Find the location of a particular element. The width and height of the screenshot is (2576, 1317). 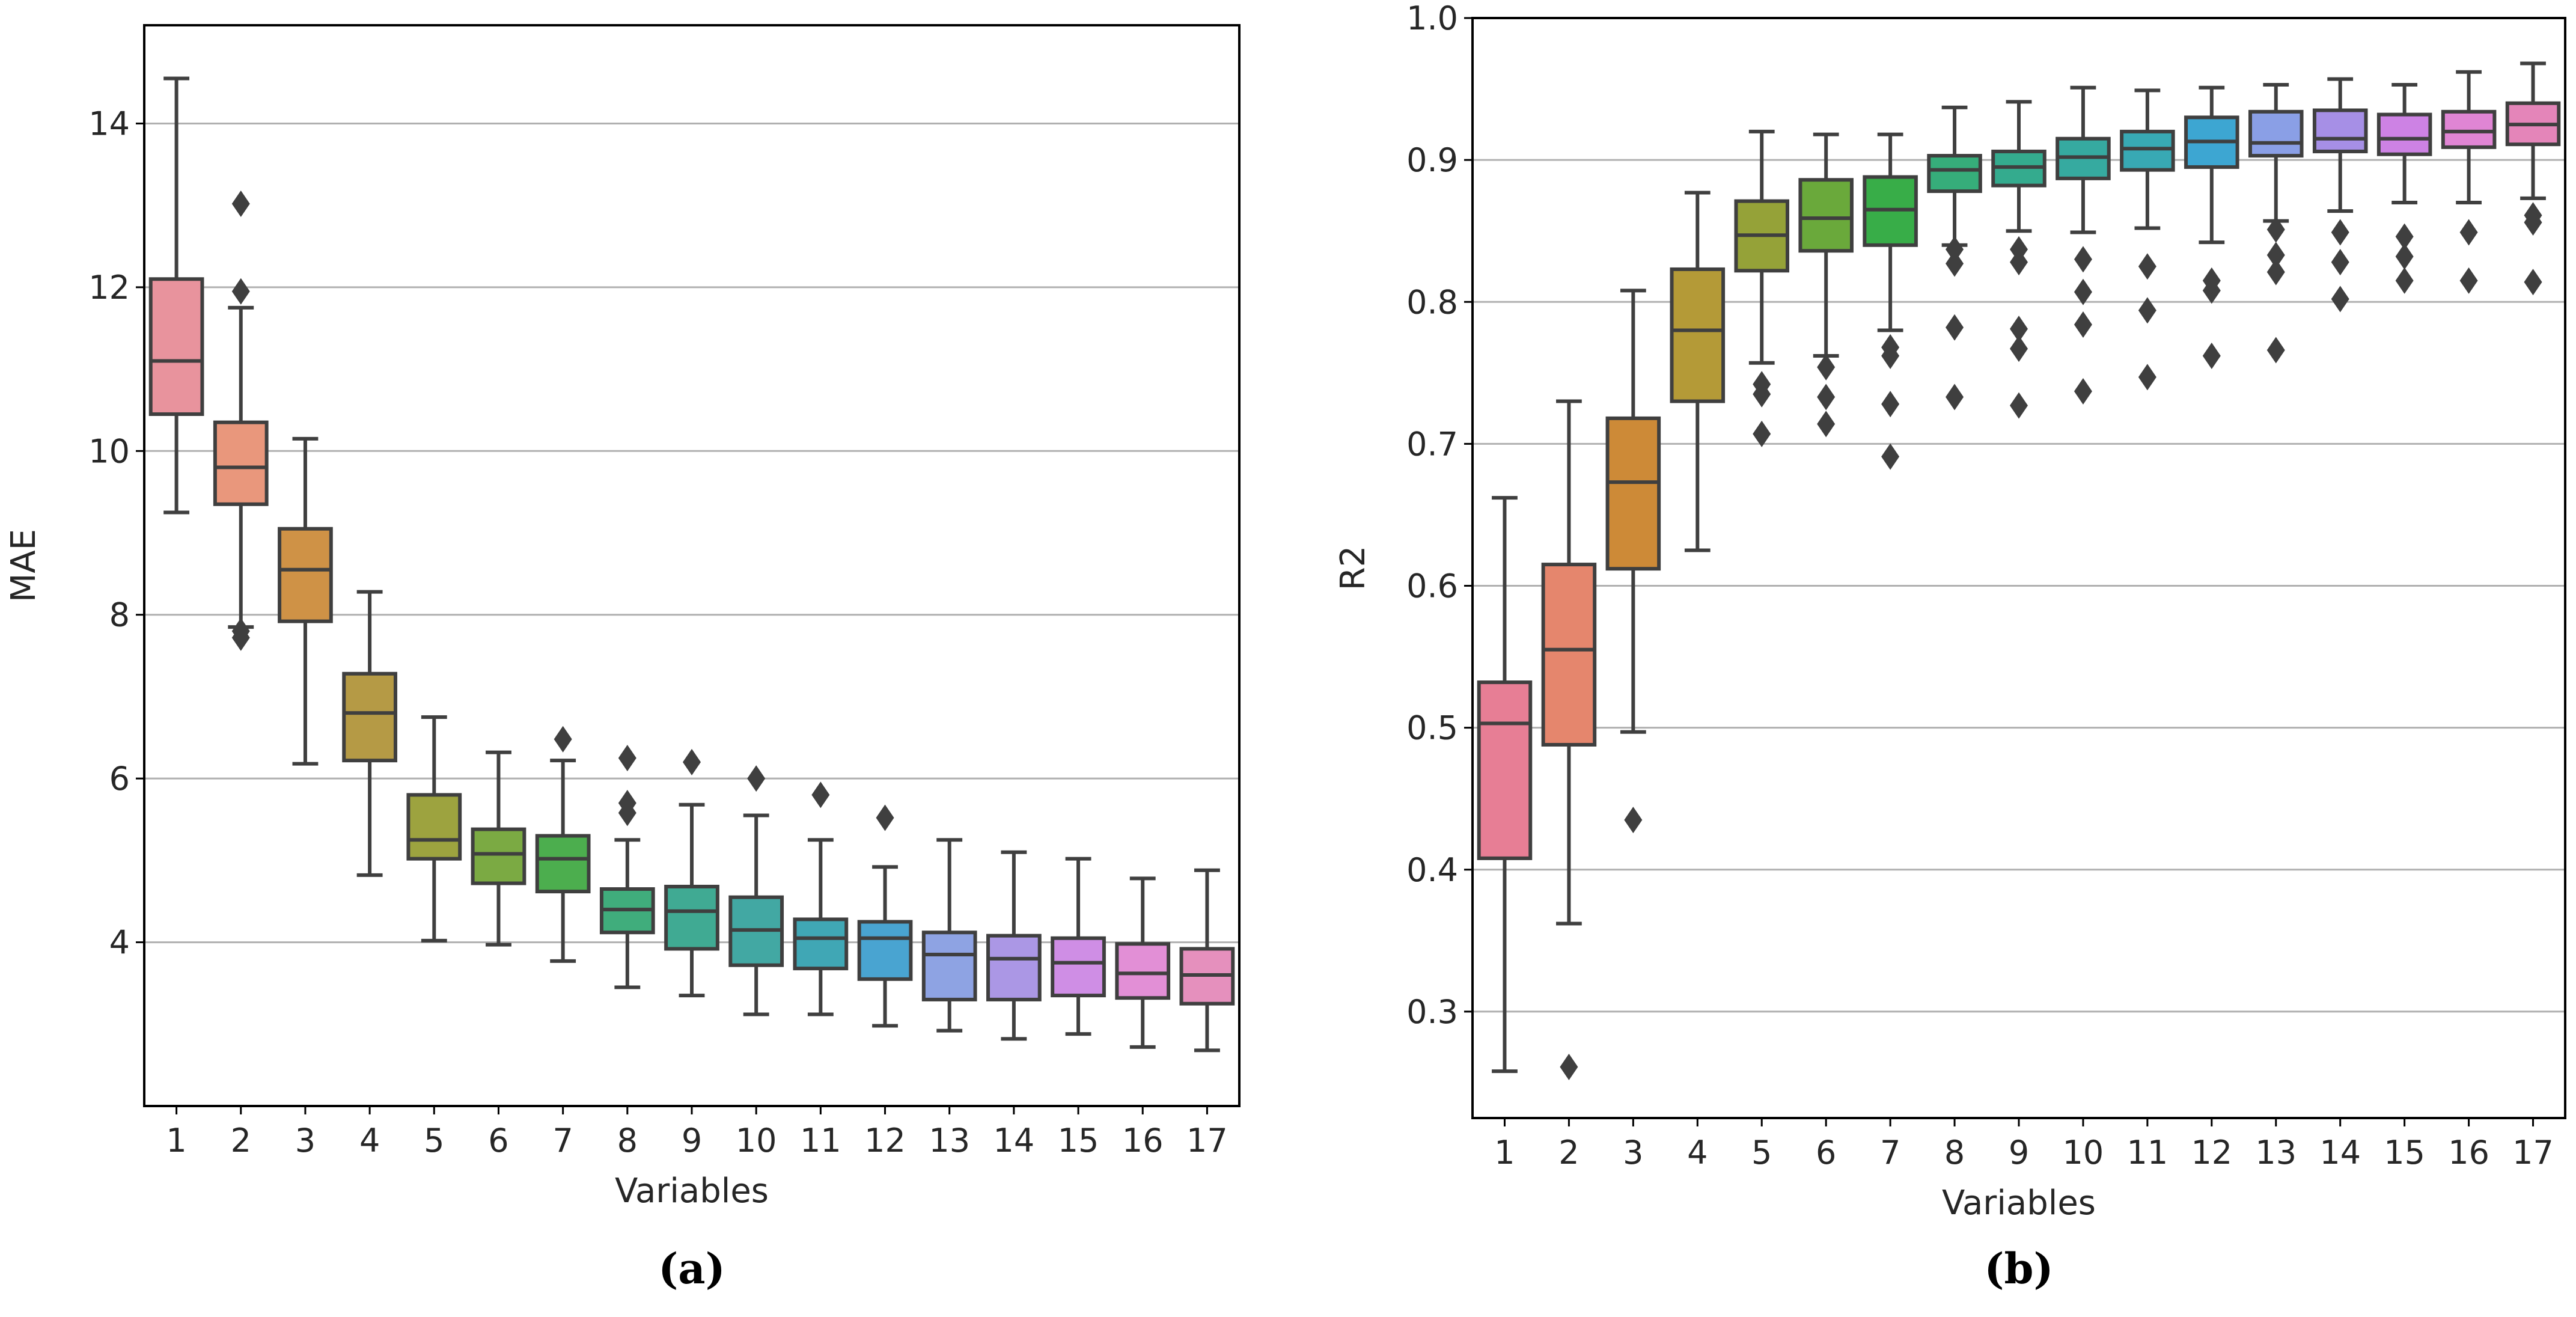

x-tick-label: 6 is located at coordinates (498, 1141).